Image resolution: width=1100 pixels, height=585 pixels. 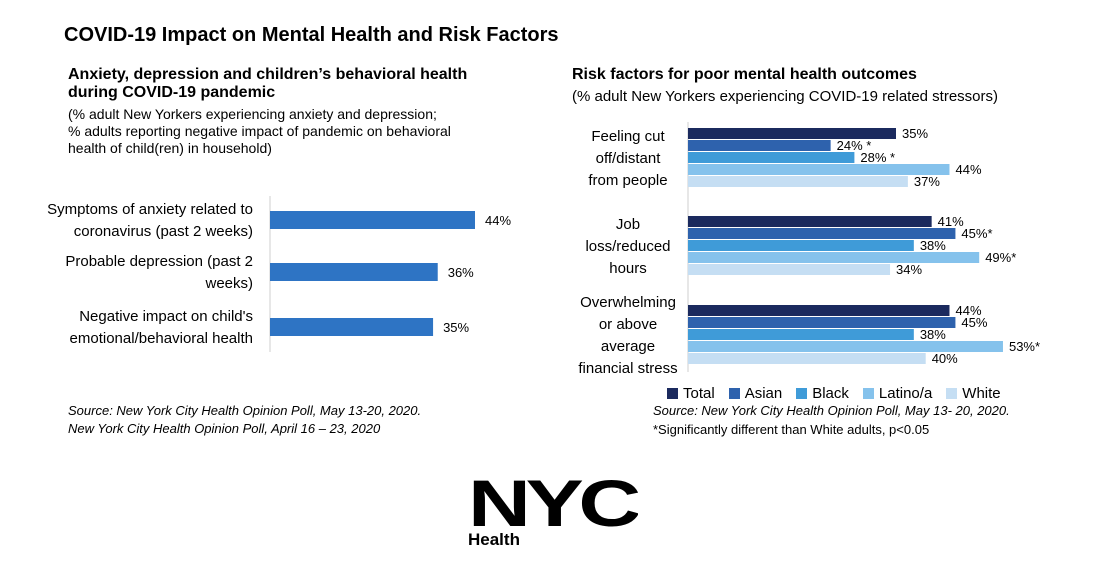 I want to click on right-chart-category-label: Feeling cut, so click(x=628, y=136).